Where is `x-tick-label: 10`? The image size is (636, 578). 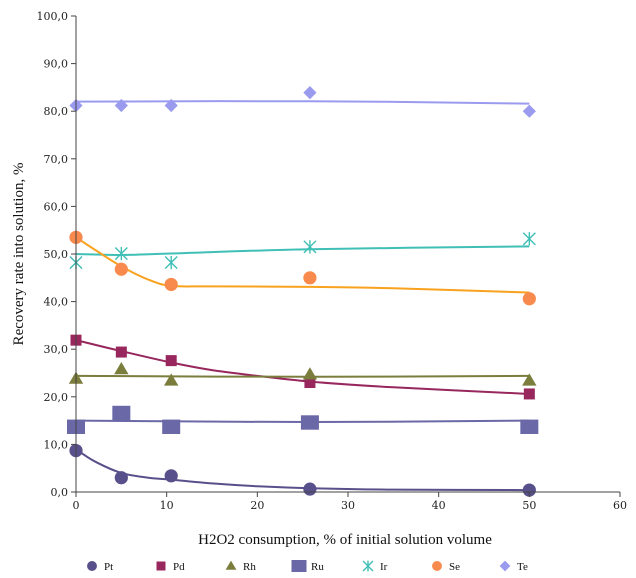 x-tick-label: 10 is located at coordinates (167, 505).